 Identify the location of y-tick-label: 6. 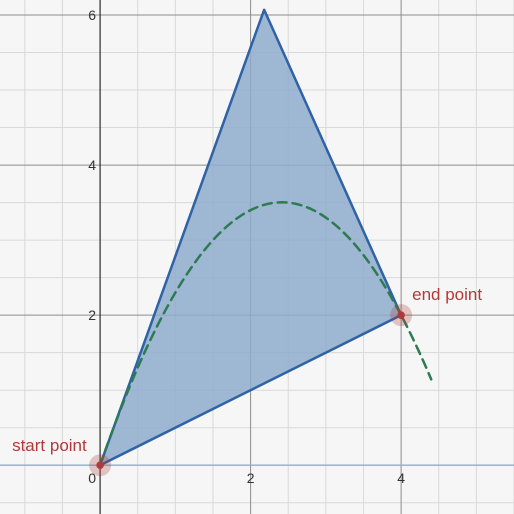
(92, 15).